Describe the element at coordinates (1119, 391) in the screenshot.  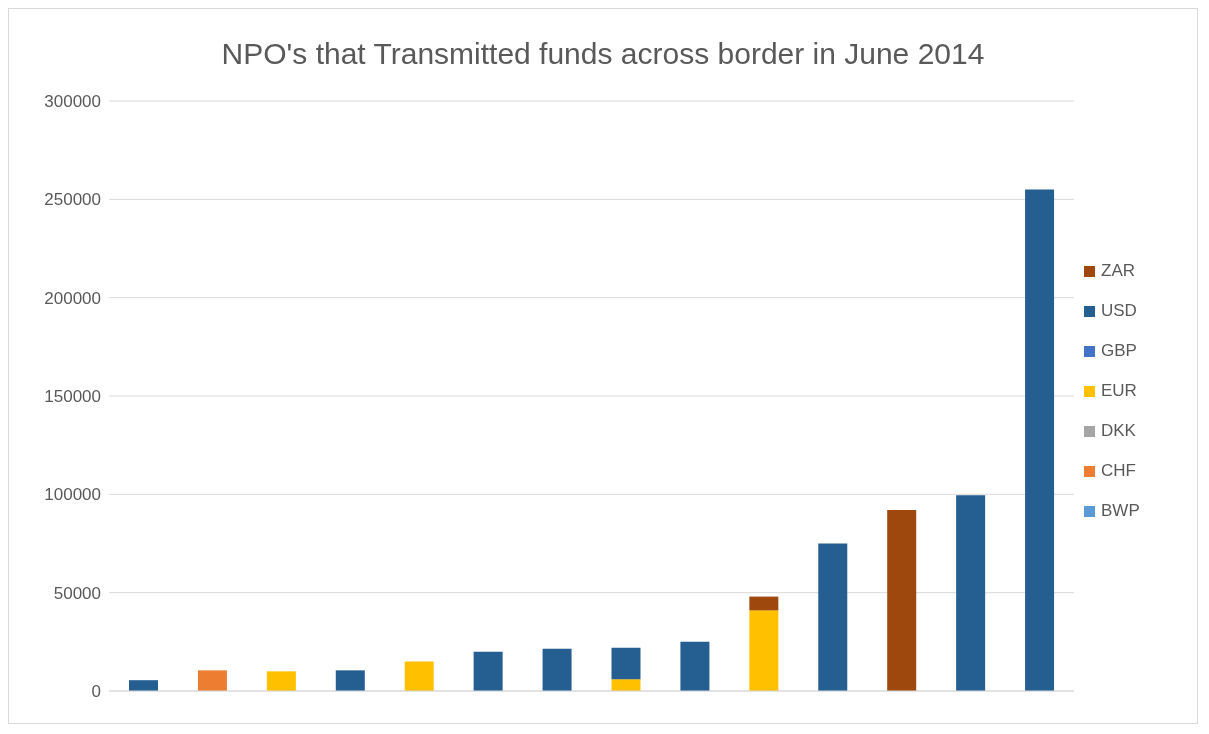
I see `legend-label: EUR` at that location.